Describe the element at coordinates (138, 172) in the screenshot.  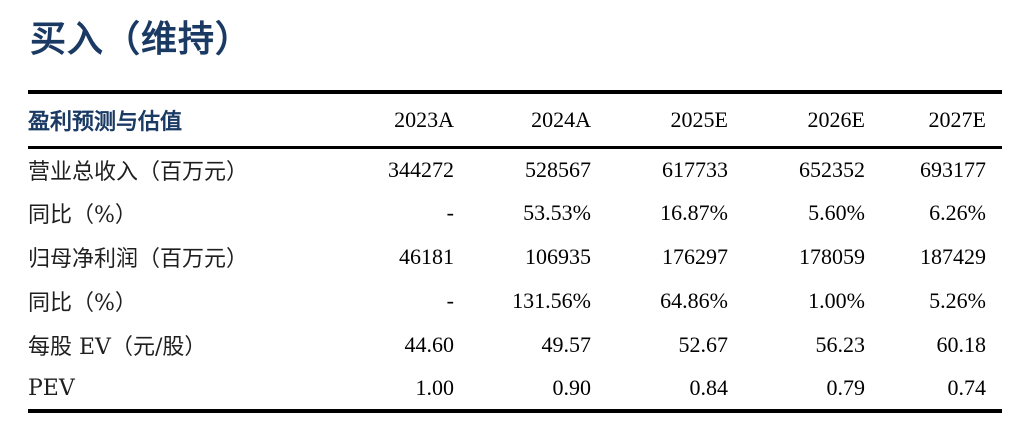
I see `row-label-revenue: 营业总收入（百万元）` at that location.